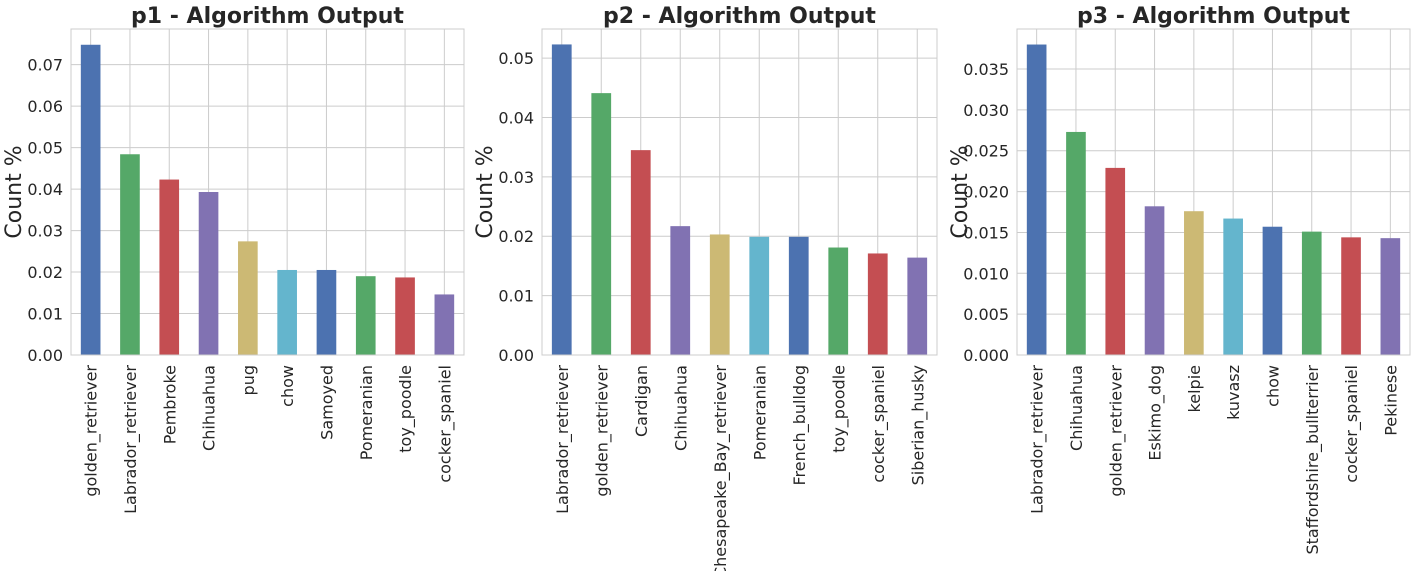 Image resolution: width=1416 pixels, height=571 pixels. What do you see at coordinates (1233, 286) in the screenshot?
I see `bar-kuvasz` at bounding box center [1233, 286].